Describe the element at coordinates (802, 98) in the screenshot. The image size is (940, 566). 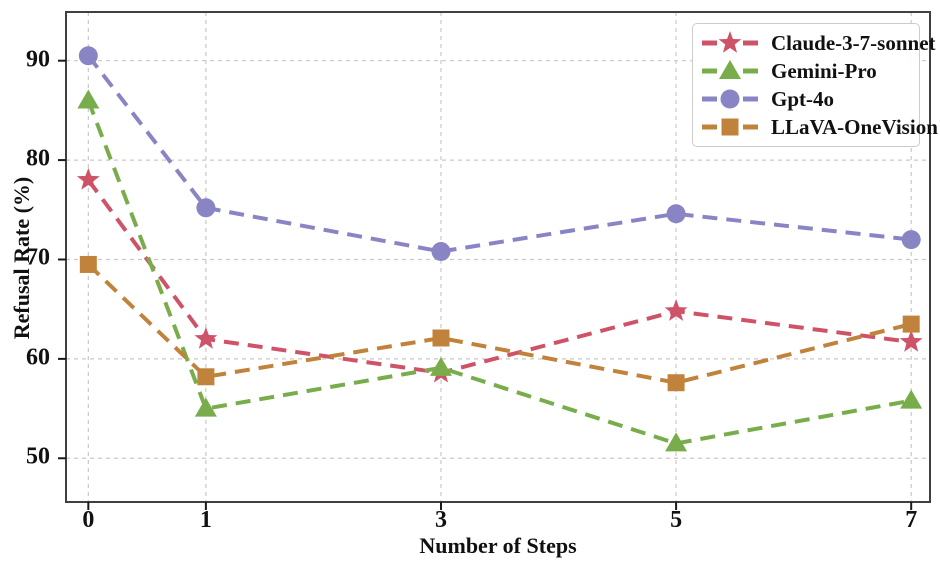
I see `legend-label: Gpt-4o` at that location.